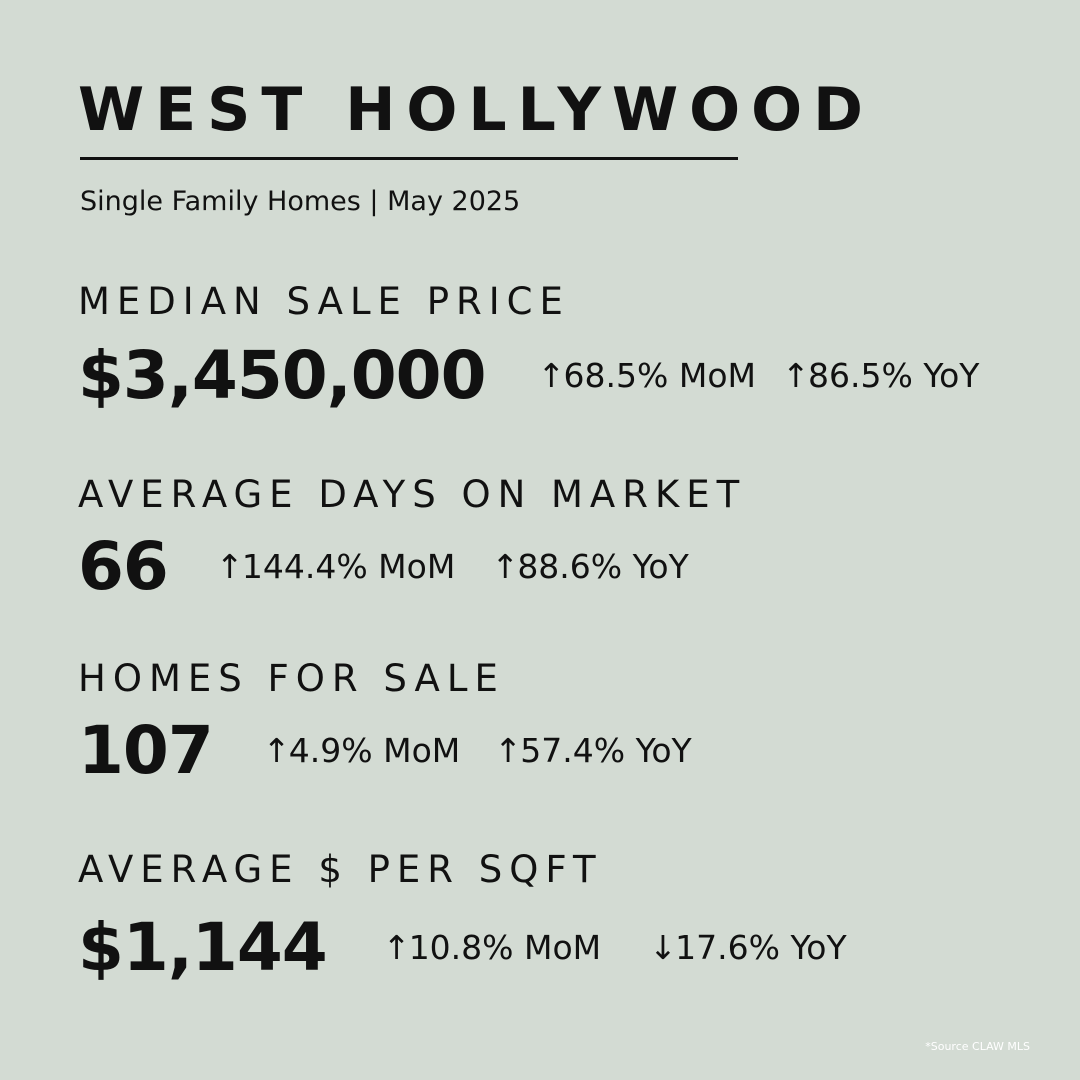  I want to click on yoy-change-text: 17.6% YoY, so click(761, 947).